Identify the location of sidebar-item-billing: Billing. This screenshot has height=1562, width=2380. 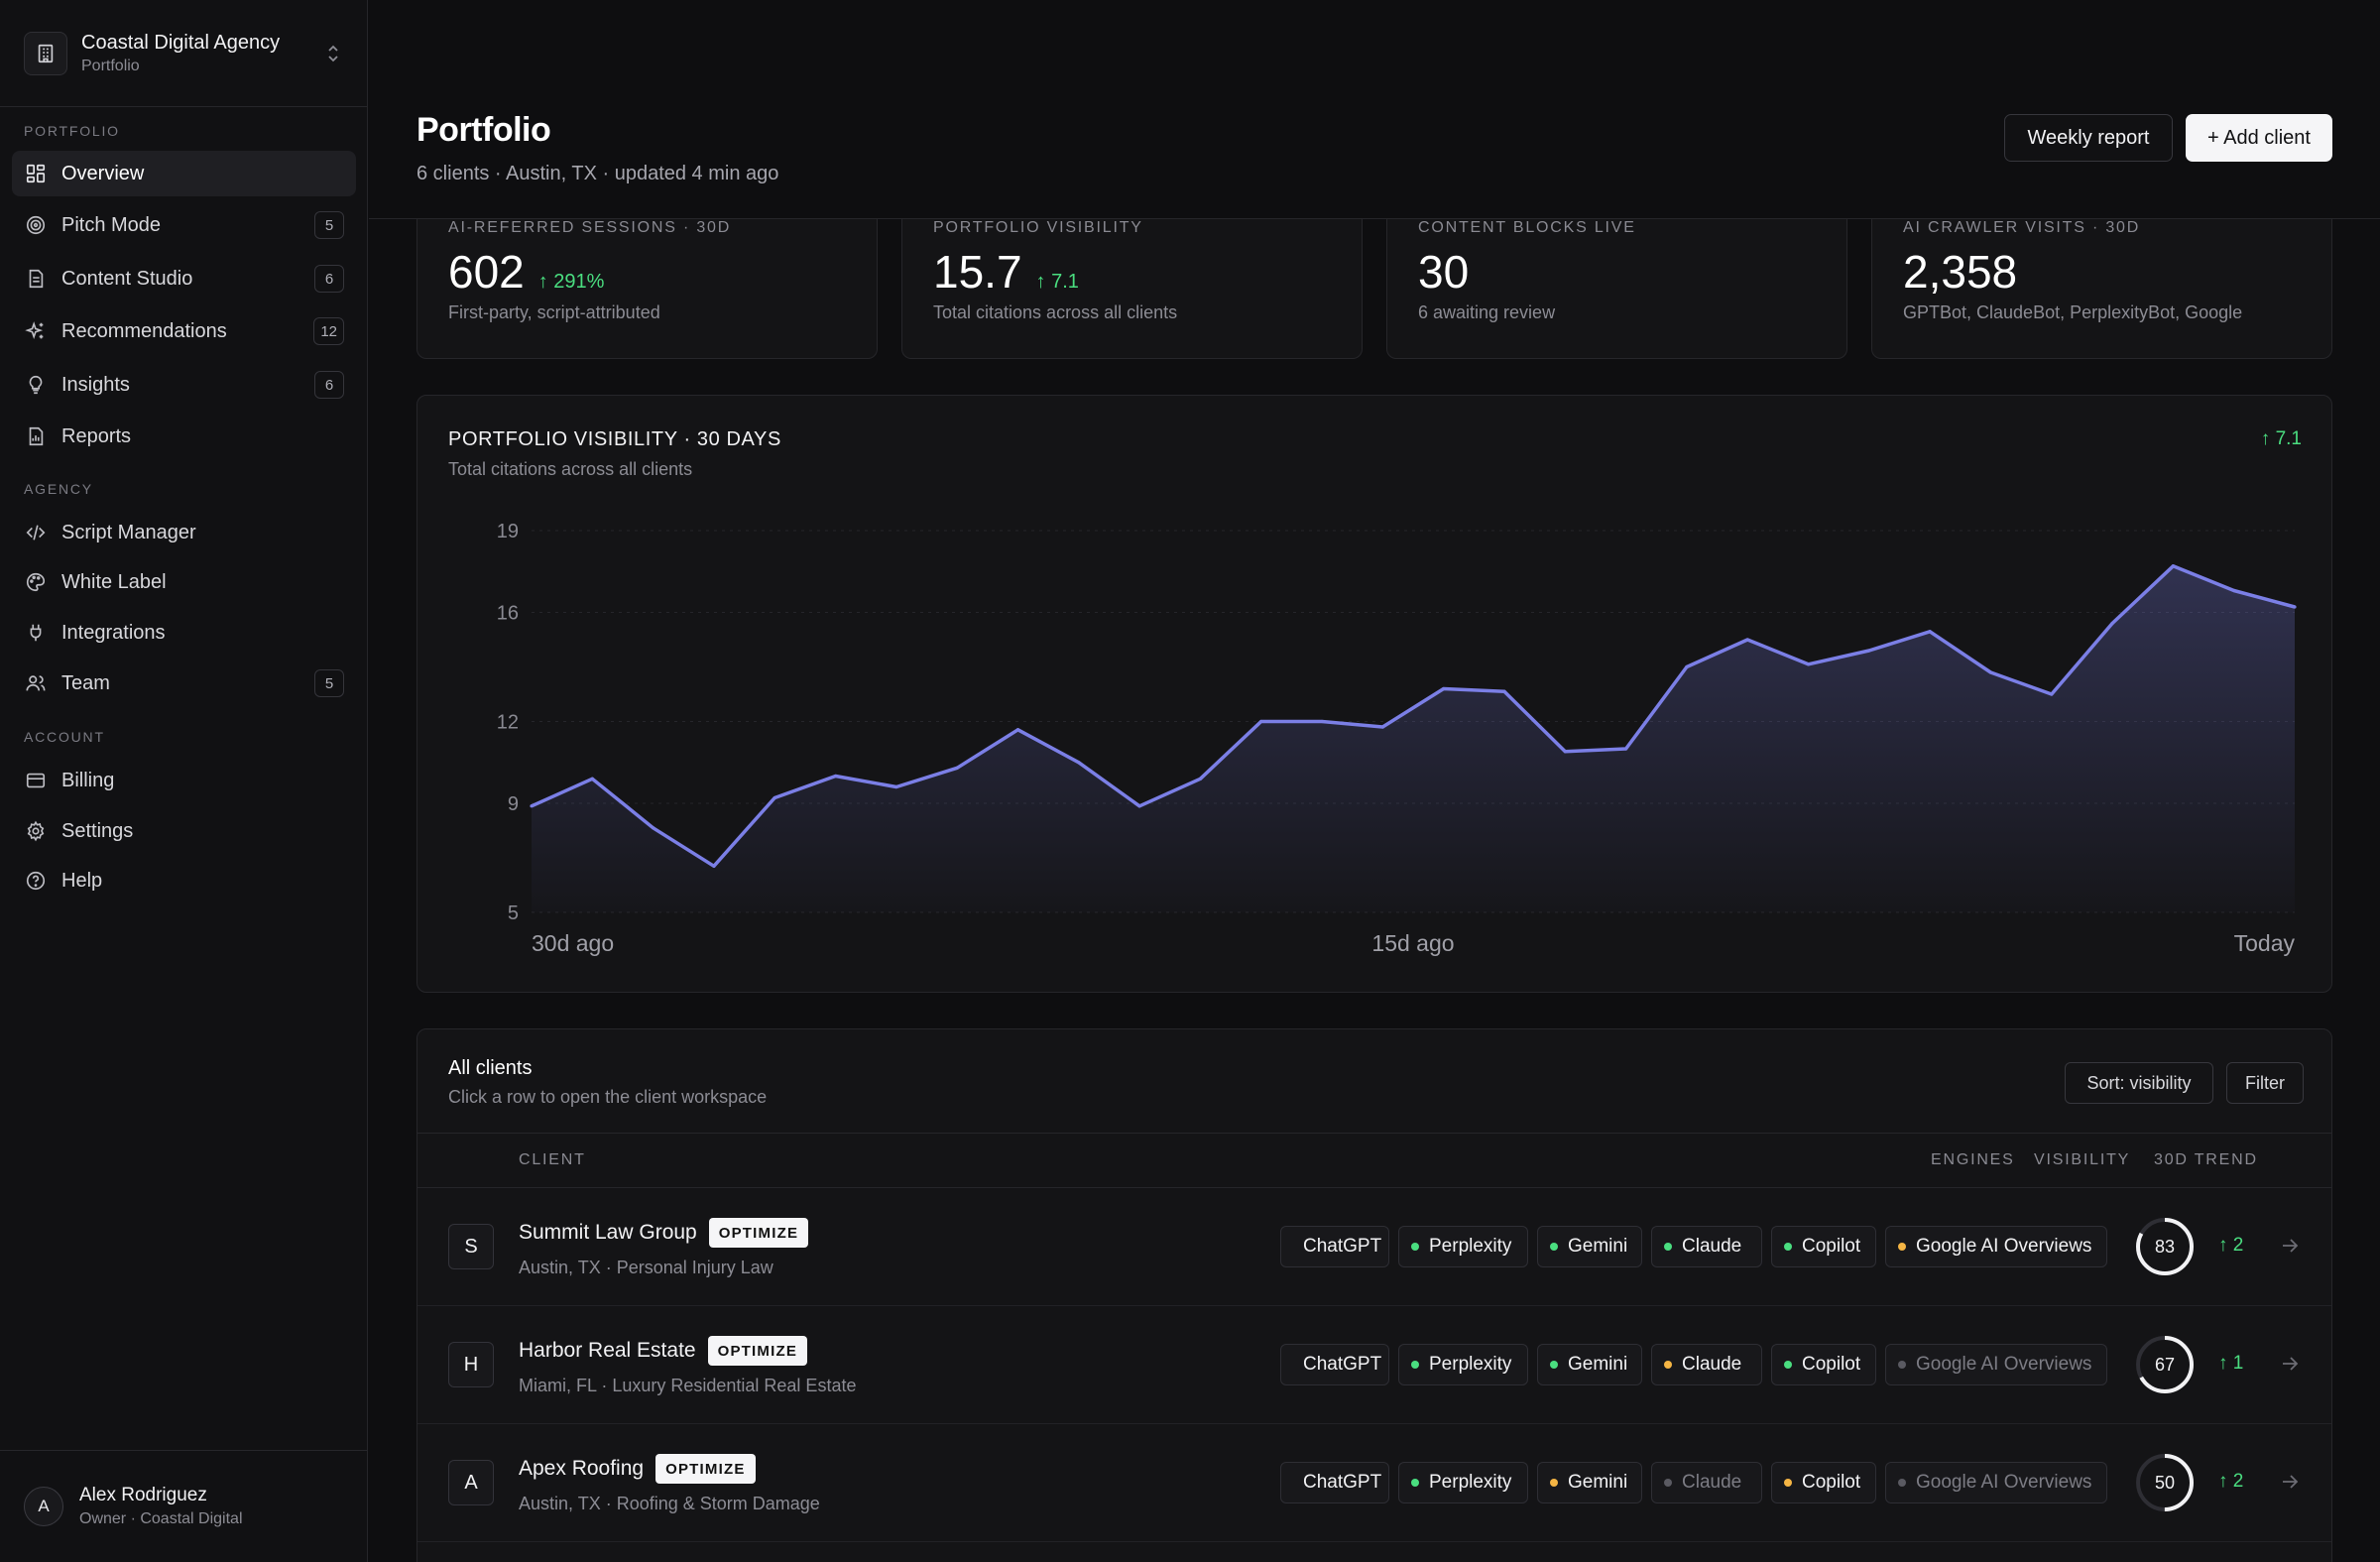
(184, 780).